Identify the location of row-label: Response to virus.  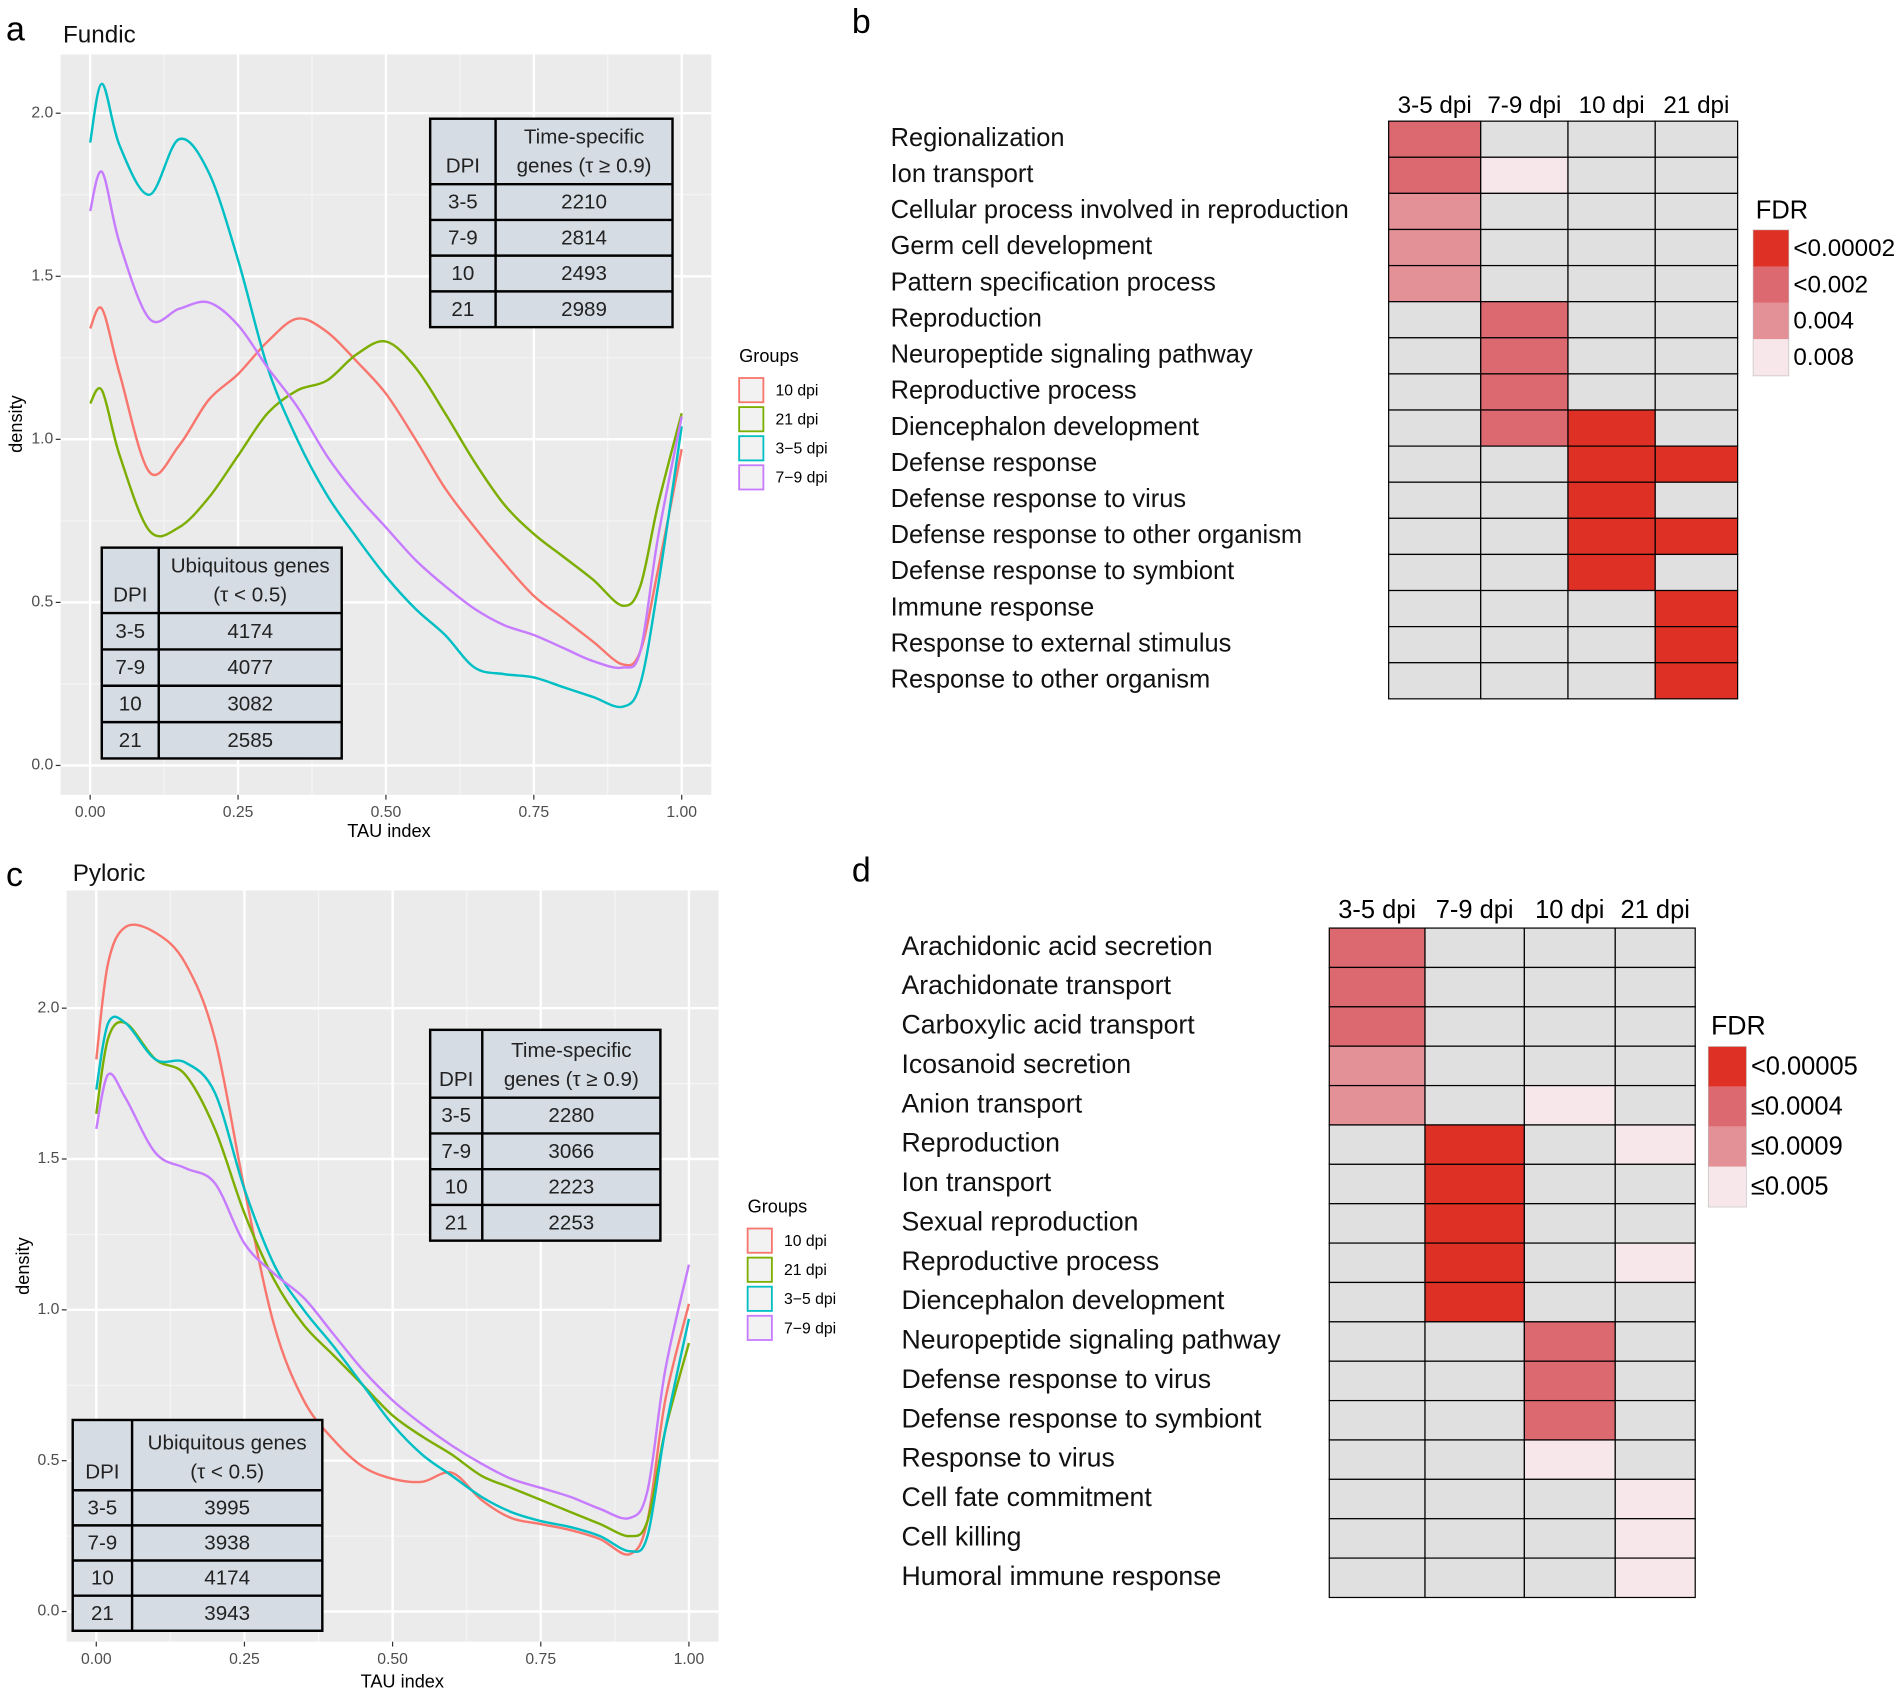
(1008, 1458).